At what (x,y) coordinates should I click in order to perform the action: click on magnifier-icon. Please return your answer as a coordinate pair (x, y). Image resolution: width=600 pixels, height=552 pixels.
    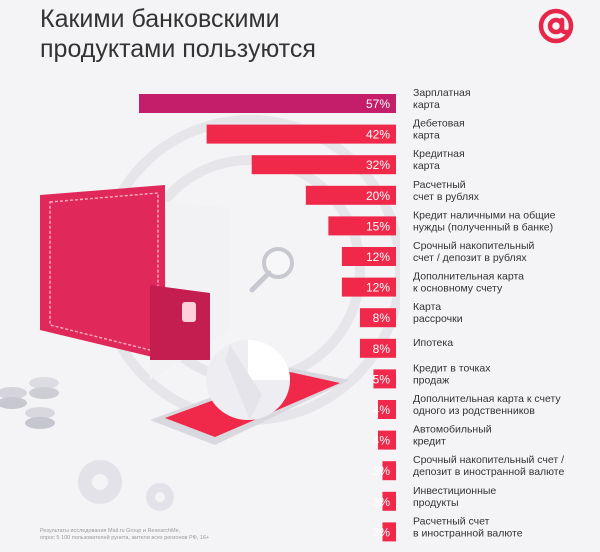
    Looking at the image, I should click on (271, 270).